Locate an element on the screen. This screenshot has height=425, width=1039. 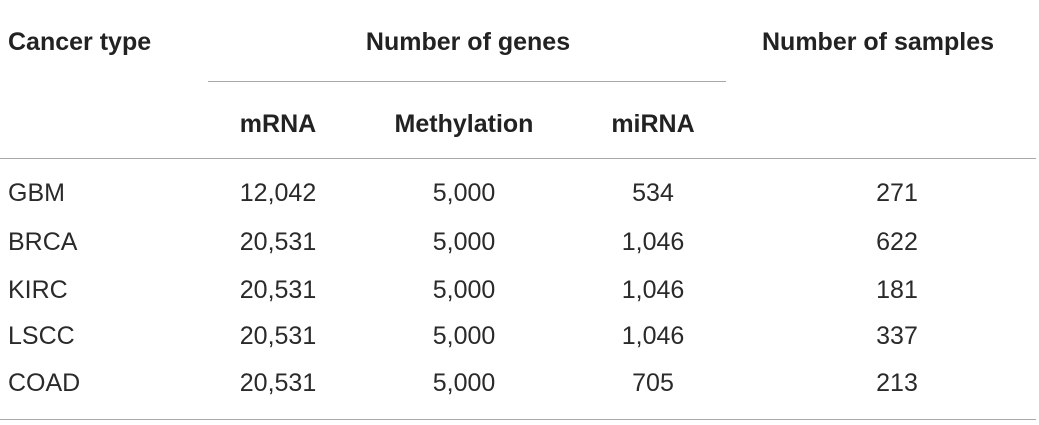
row-5-cancer-type: COAD is located at coordinates (44, 383).